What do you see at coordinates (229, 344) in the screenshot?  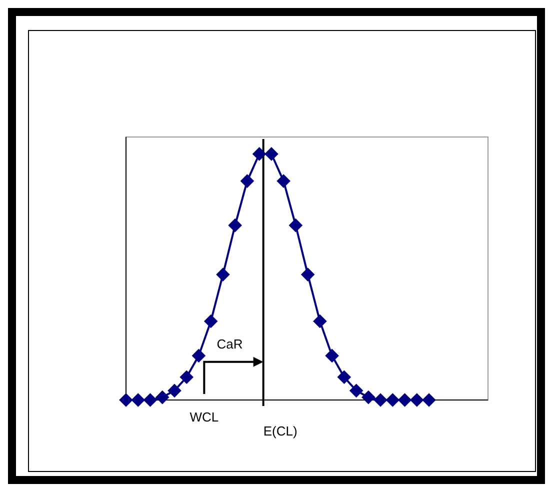 I see `annotation: CaR` at bounding box center [229, 344].